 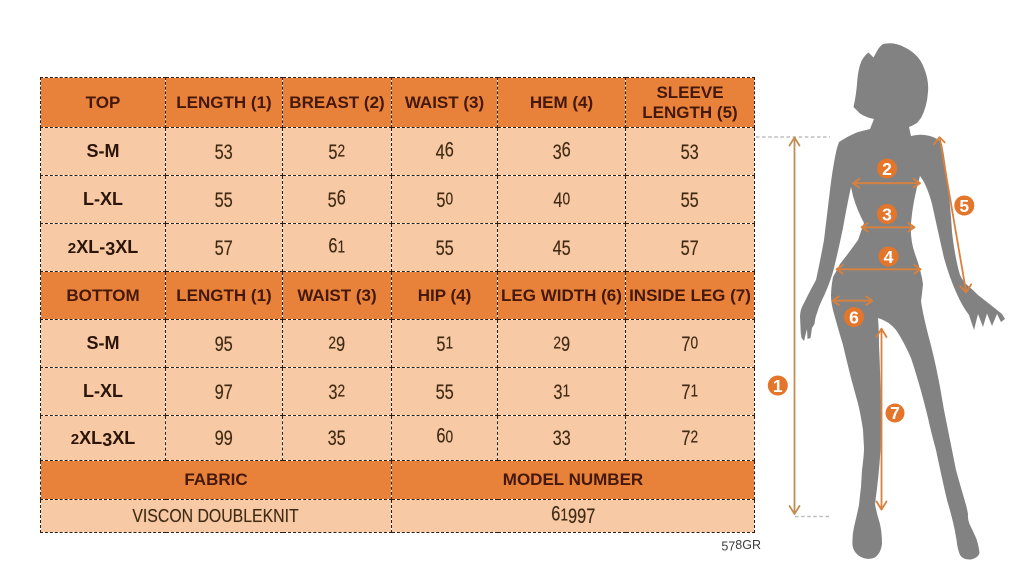 I want to click on svg-text: 3, so click(x=887, y=214).